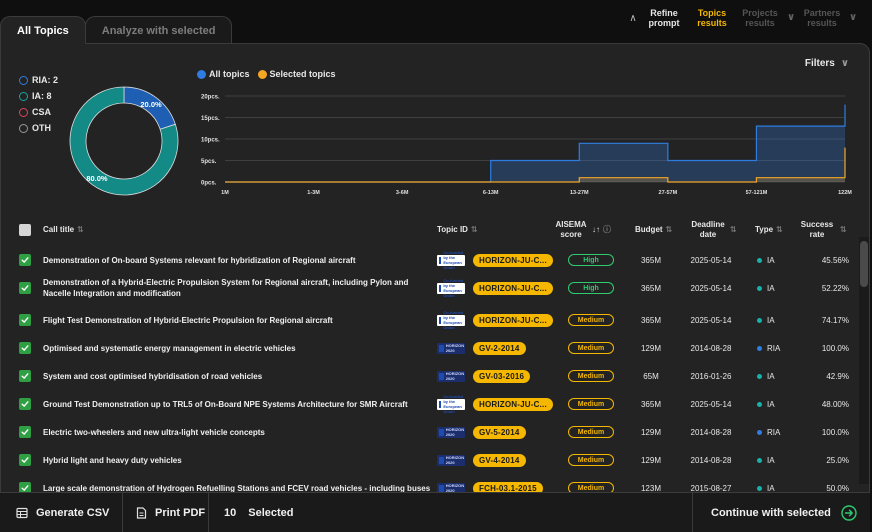  What do you see at coordinates (769, 229) in the screenshot?
I see `header-type: Type ⇅` at bounding box center [769, 229].